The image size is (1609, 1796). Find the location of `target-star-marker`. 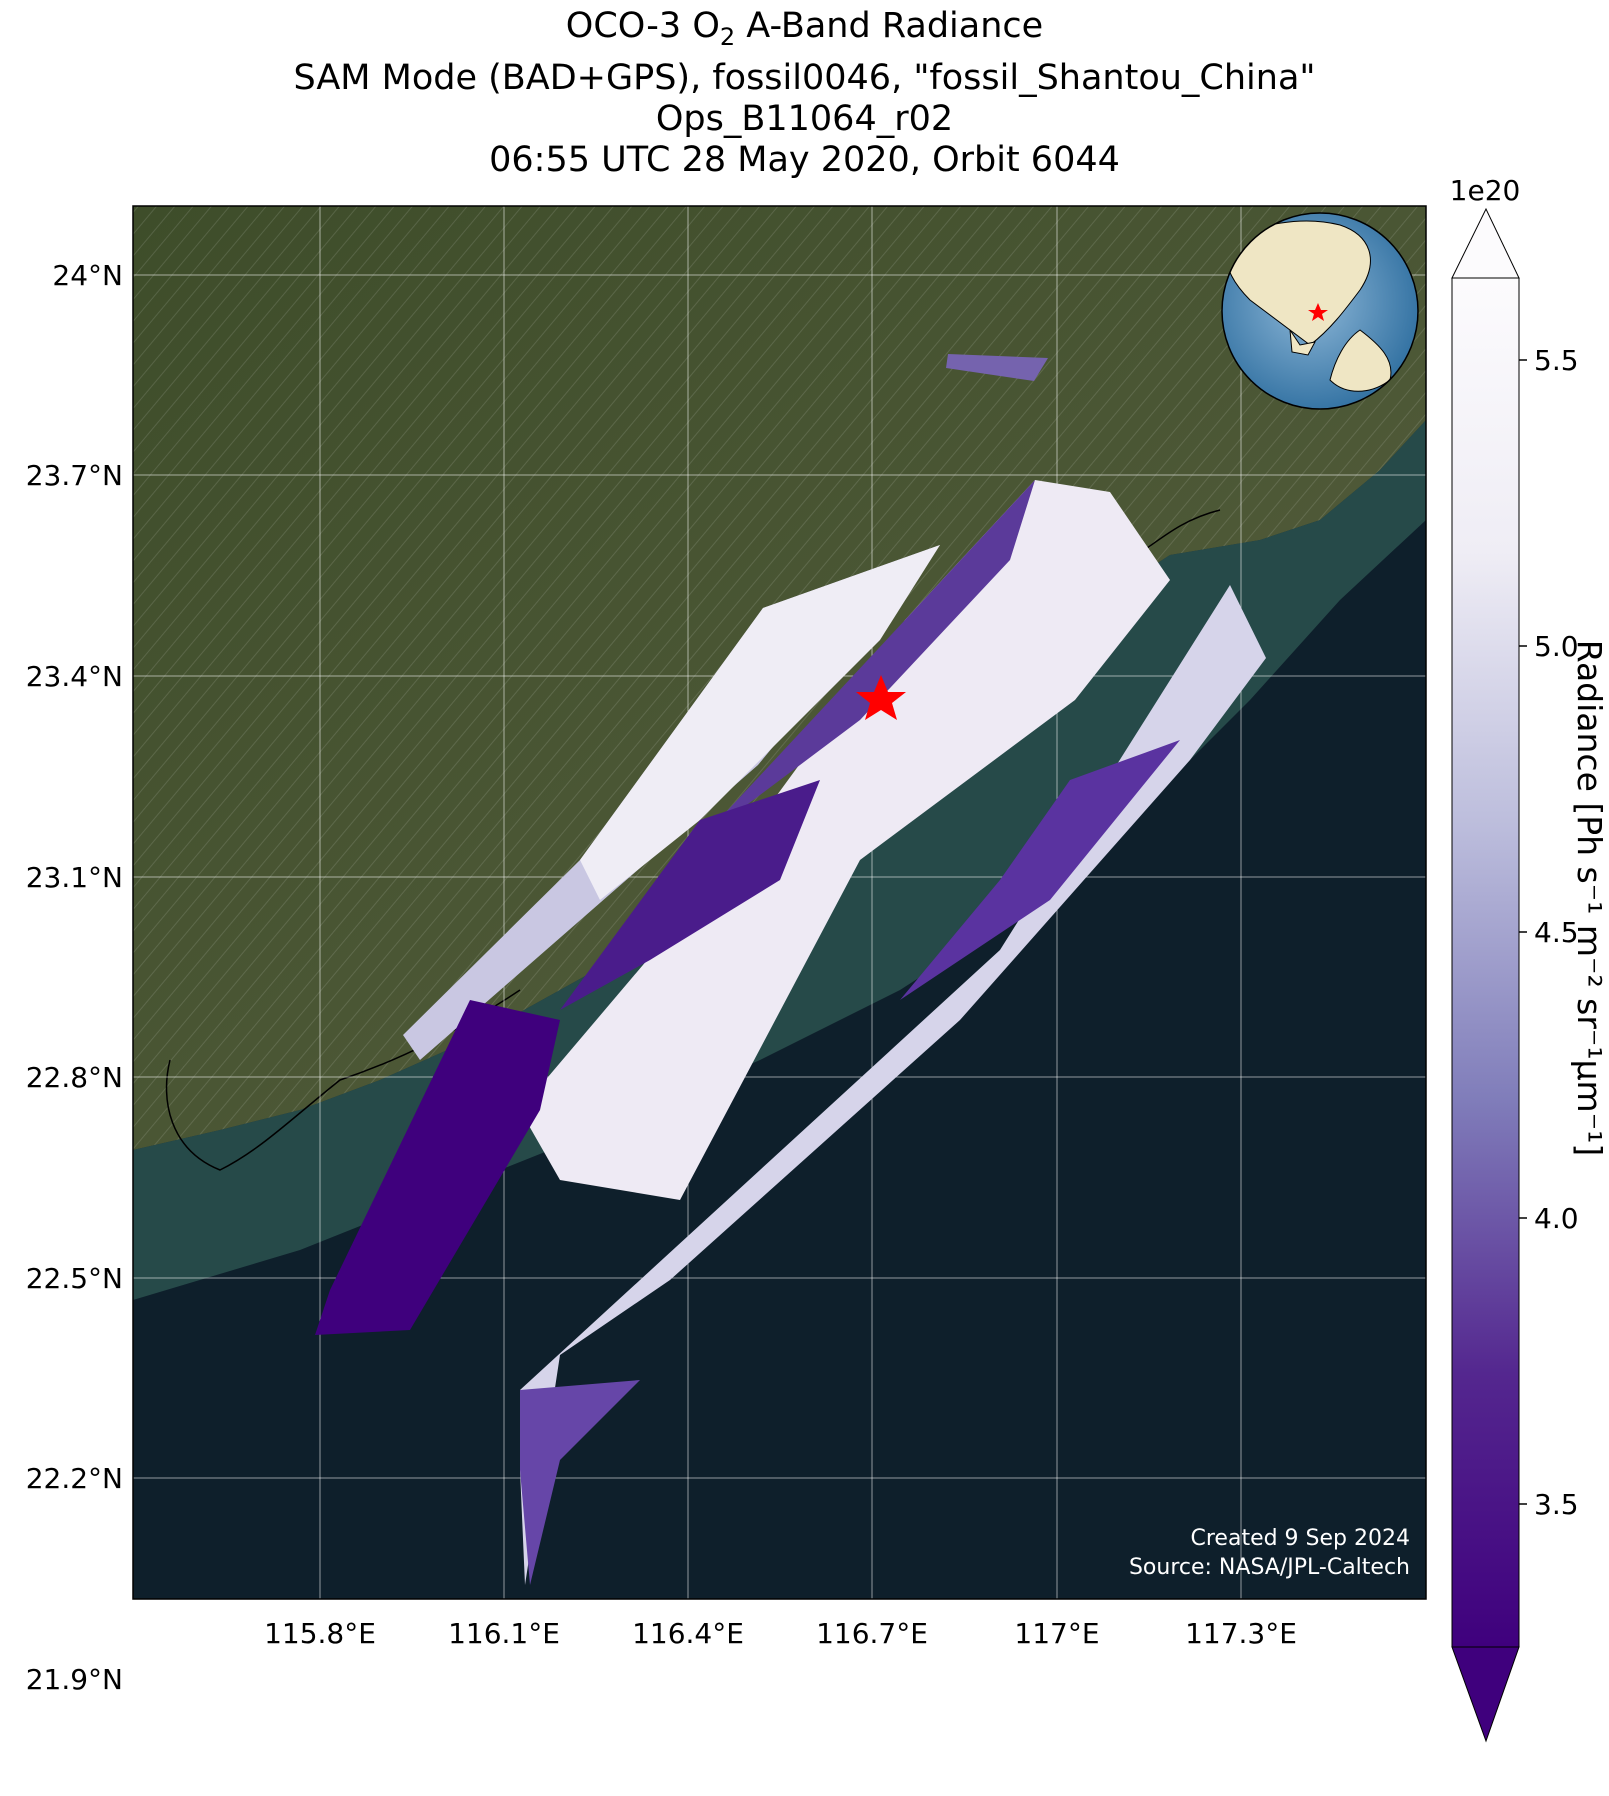

target-star-marker is located at coordinates (881, 697).